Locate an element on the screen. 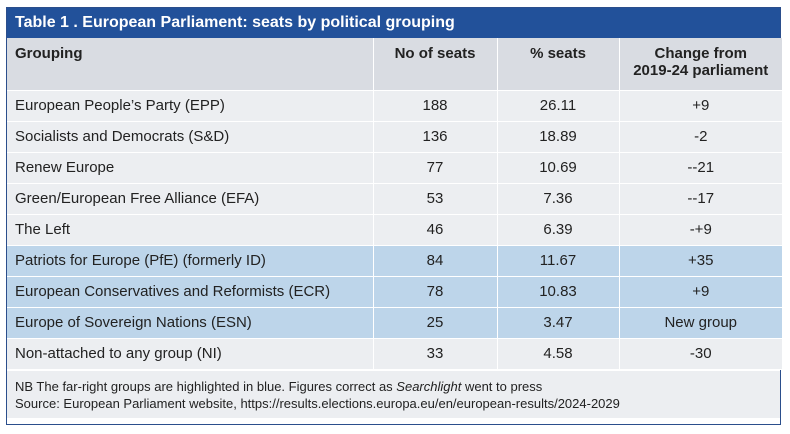  cell-seats: 78 is located at coordinates (435, 292).